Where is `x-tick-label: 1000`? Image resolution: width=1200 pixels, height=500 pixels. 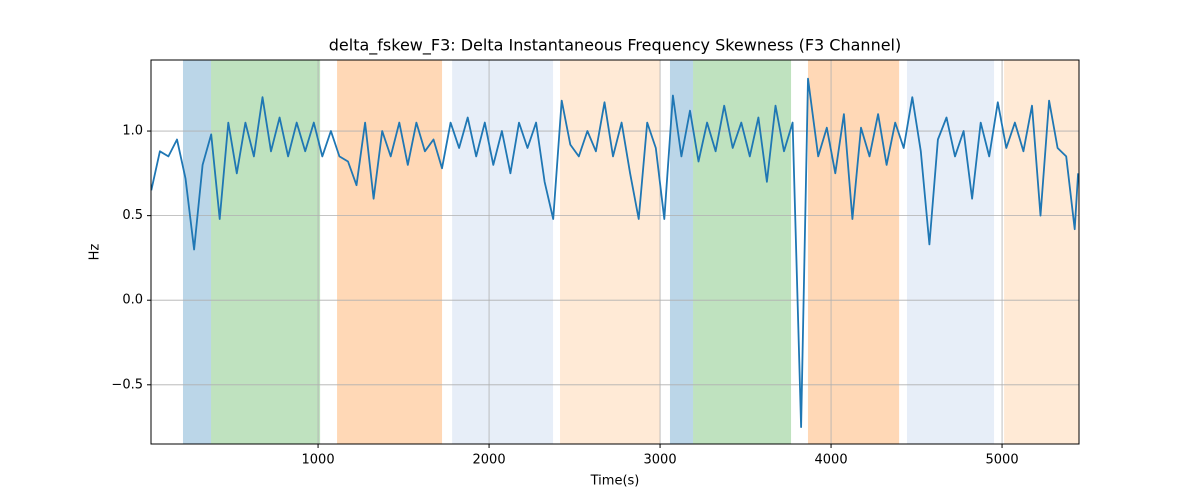 x-tick-label: 1000 is located at coordinates (318, 460).